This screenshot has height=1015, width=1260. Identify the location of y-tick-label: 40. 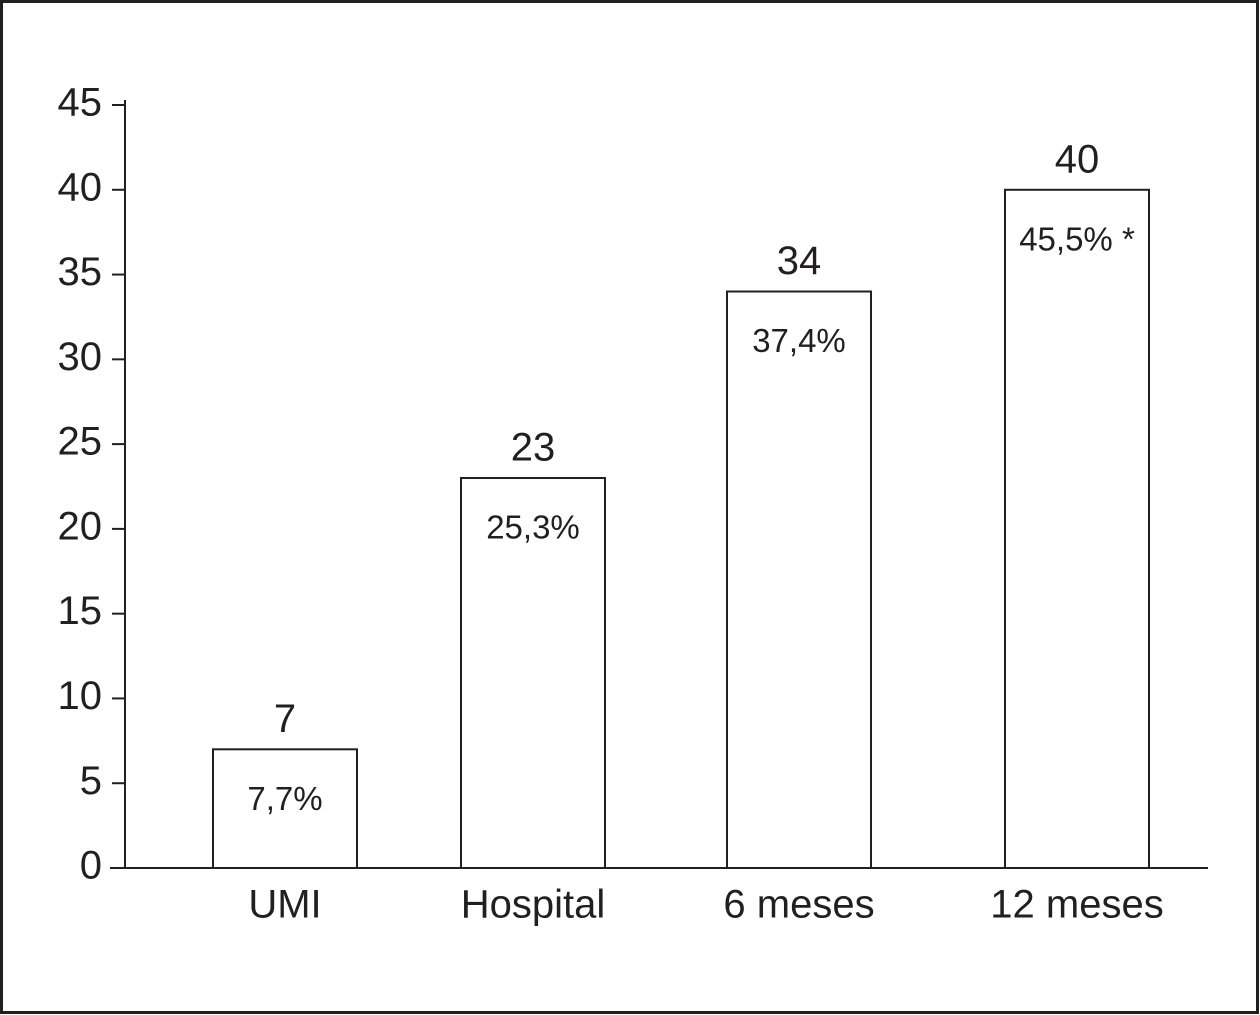
(80, 187).